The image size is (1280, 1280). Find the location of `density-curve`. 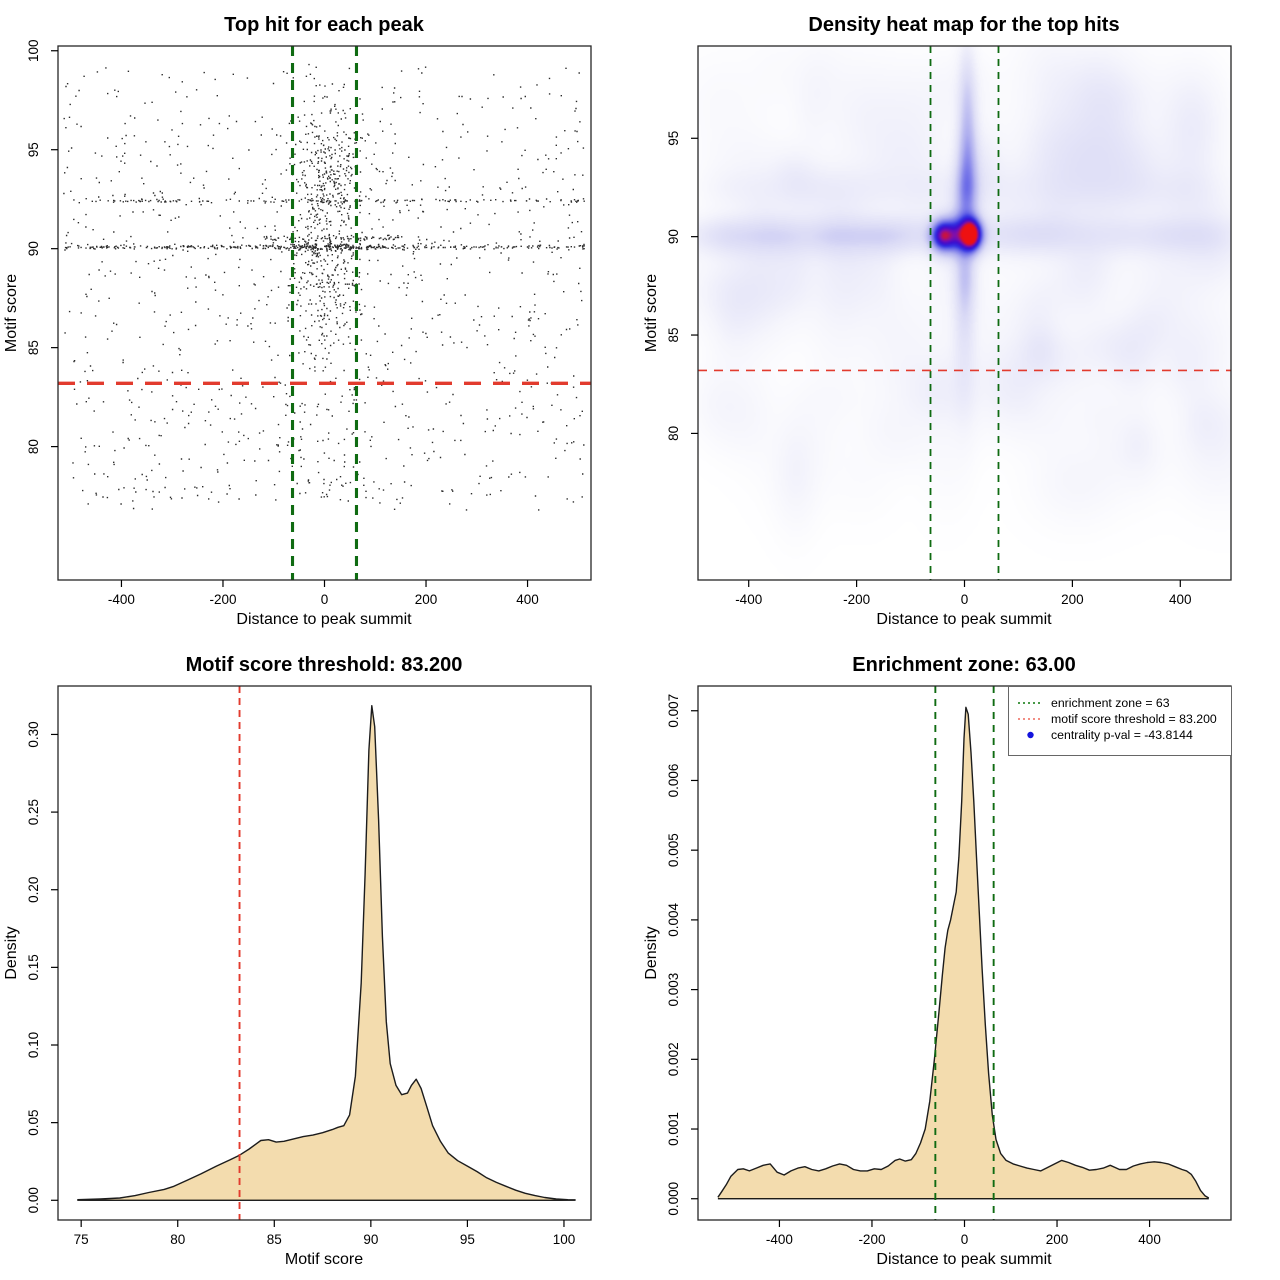

density-curve is located at coordinates (963, 952).